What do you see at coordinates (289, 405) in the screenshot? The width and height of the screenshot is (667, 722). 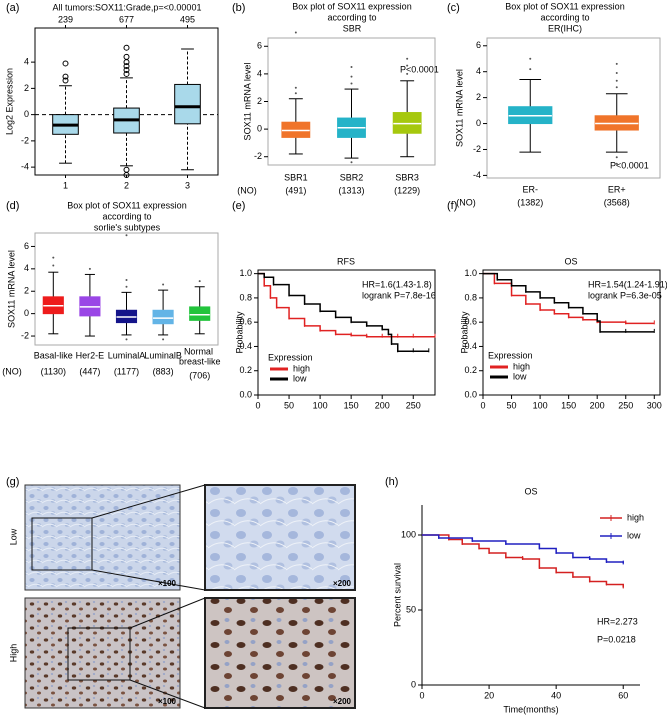 I see `x-tick-label: 50` at bounding box center [289, 405].